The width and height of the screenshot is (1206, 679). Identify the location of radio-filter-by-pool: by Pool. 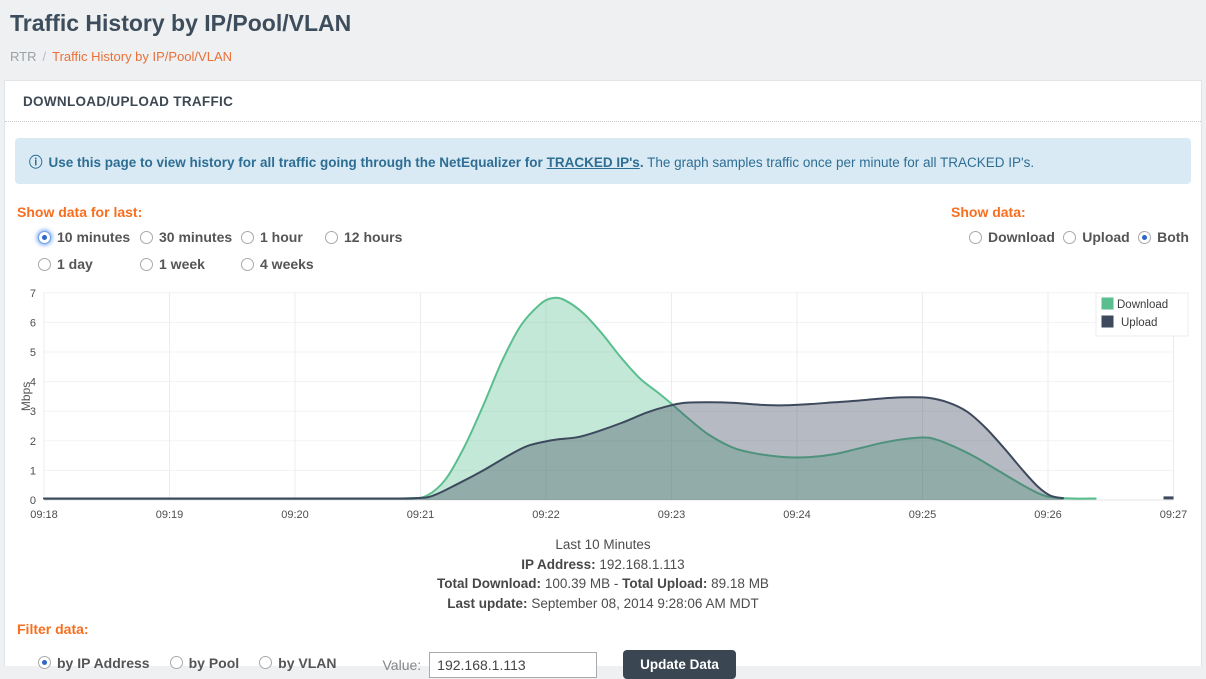
(204, 662).